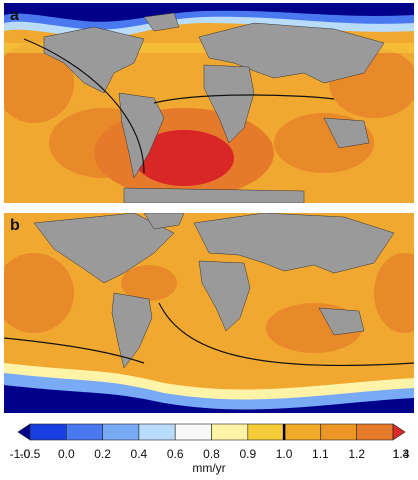 The height and width of the screenshot is (480, 418). Describe the element at coordinates (139, 454) in the screenshot. I see `colorbar-tick-label: 0.4` at that location.